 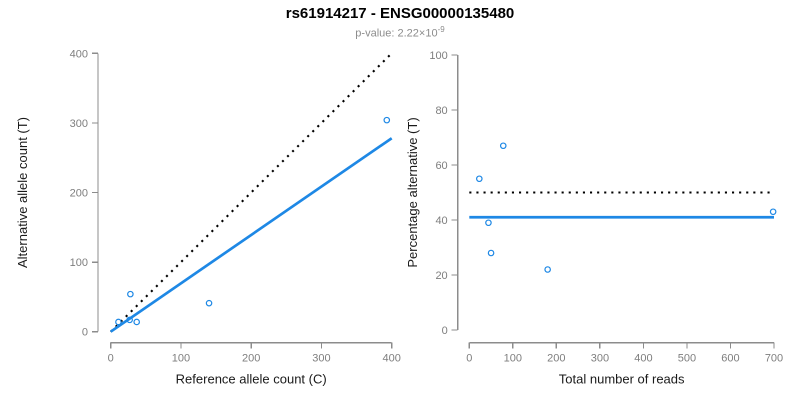 What do you see at coordinates (441, 221) in the screenshot?
I see `y-tick-label: 40` at bounding box center [441, 221].